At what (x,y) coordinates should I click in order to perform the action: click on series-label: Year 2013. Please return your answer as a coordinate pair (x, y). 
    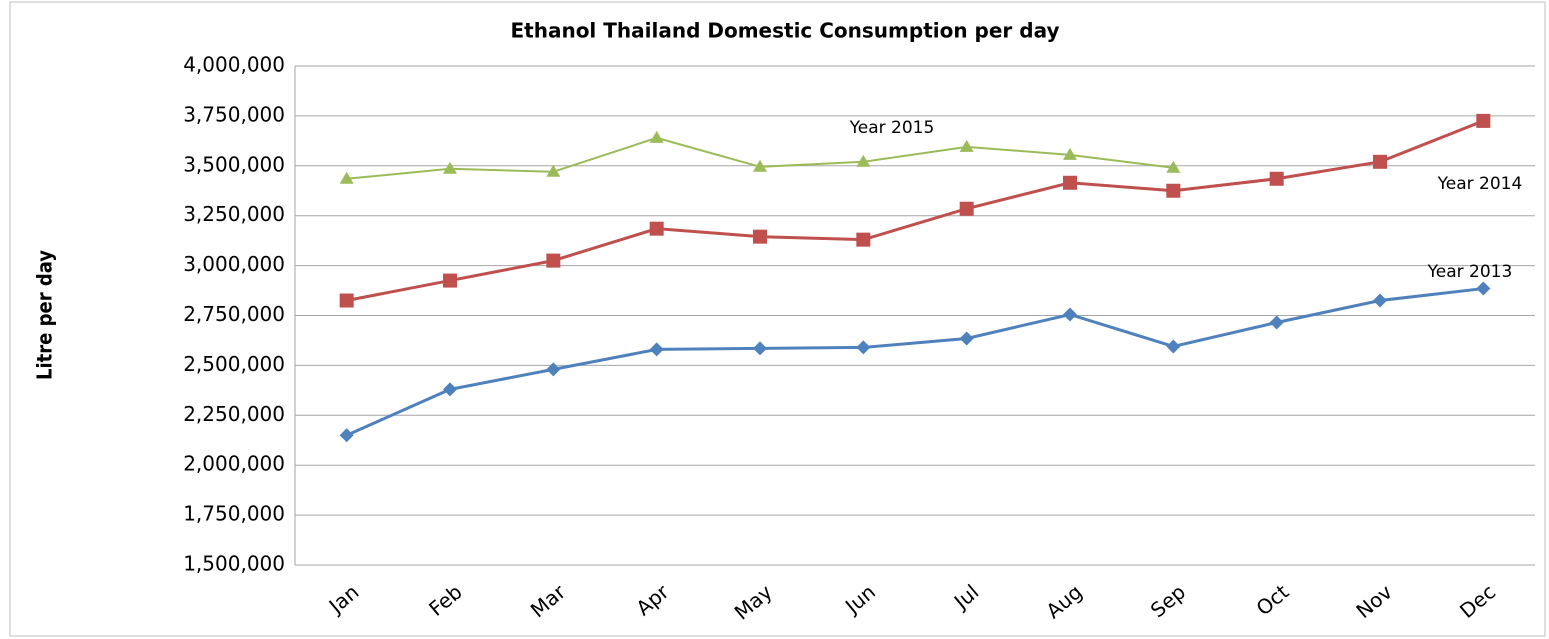
    Looking at the image, I should click on (1470, 272).